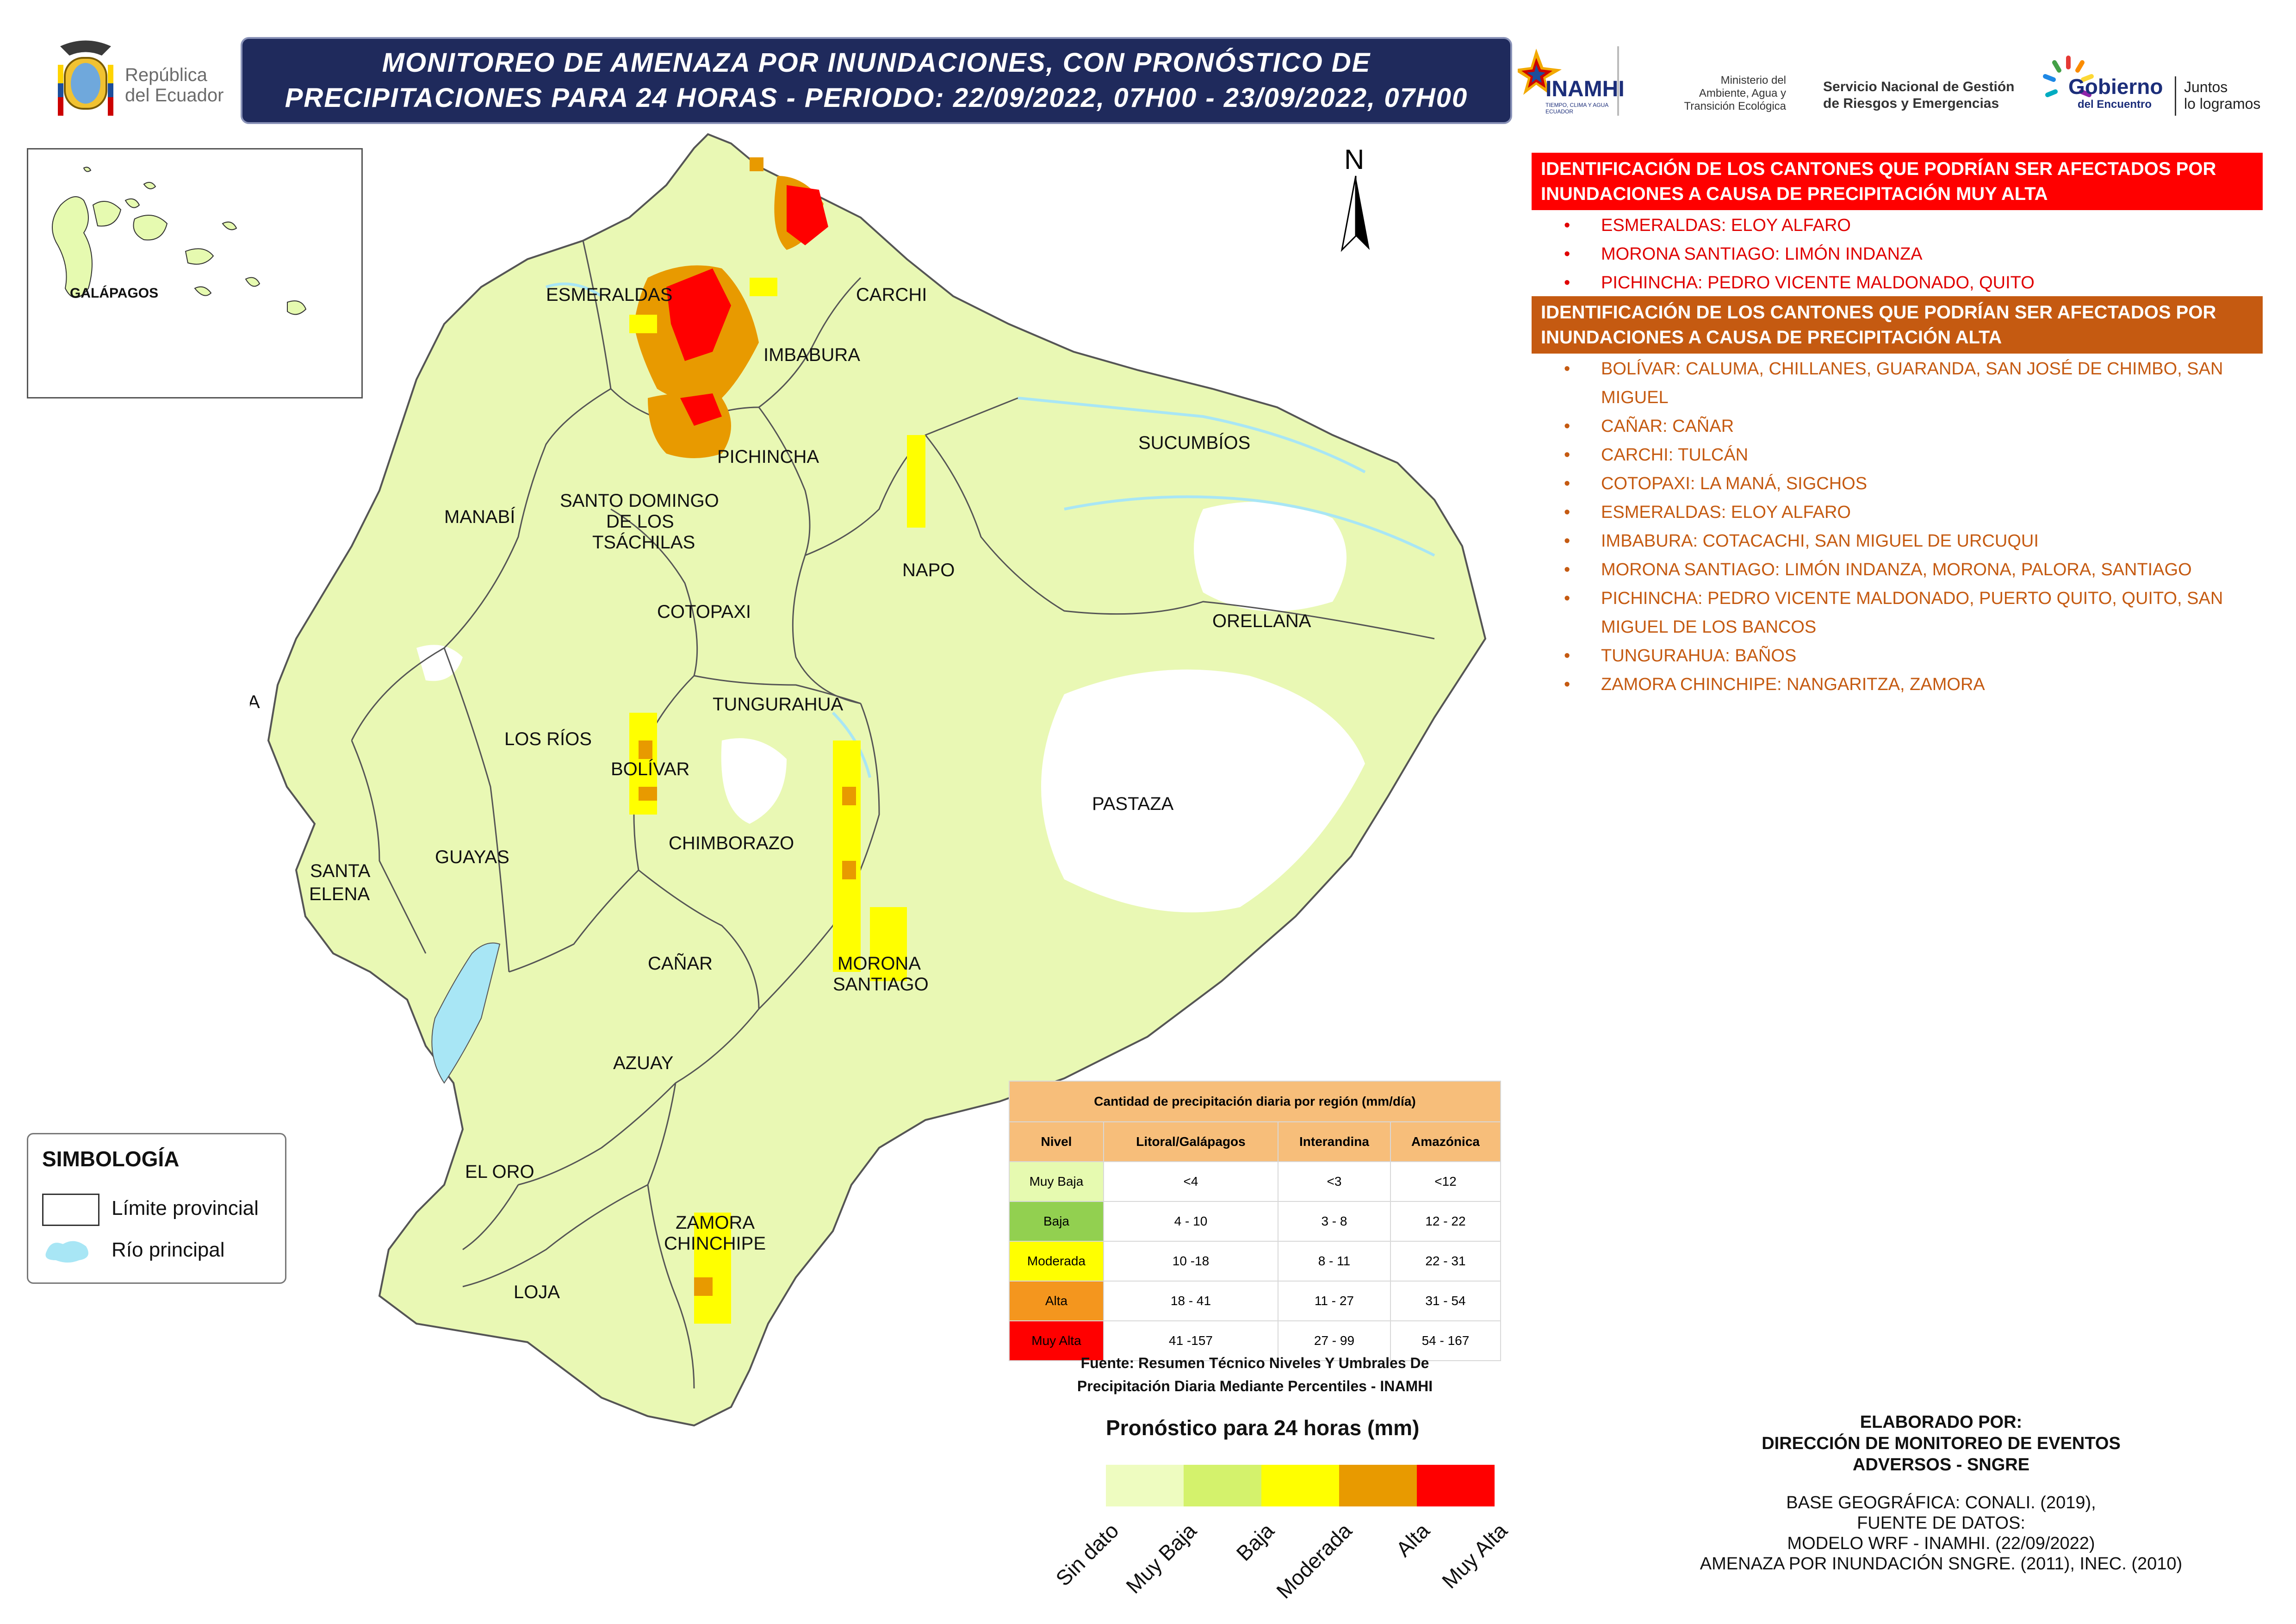 The width and height of the screenshot is (2296, 1624). Describe the element at coordinates (114, 293) in the screenshot. I see `galapagos-label: GALÁPAGOS` at that location.